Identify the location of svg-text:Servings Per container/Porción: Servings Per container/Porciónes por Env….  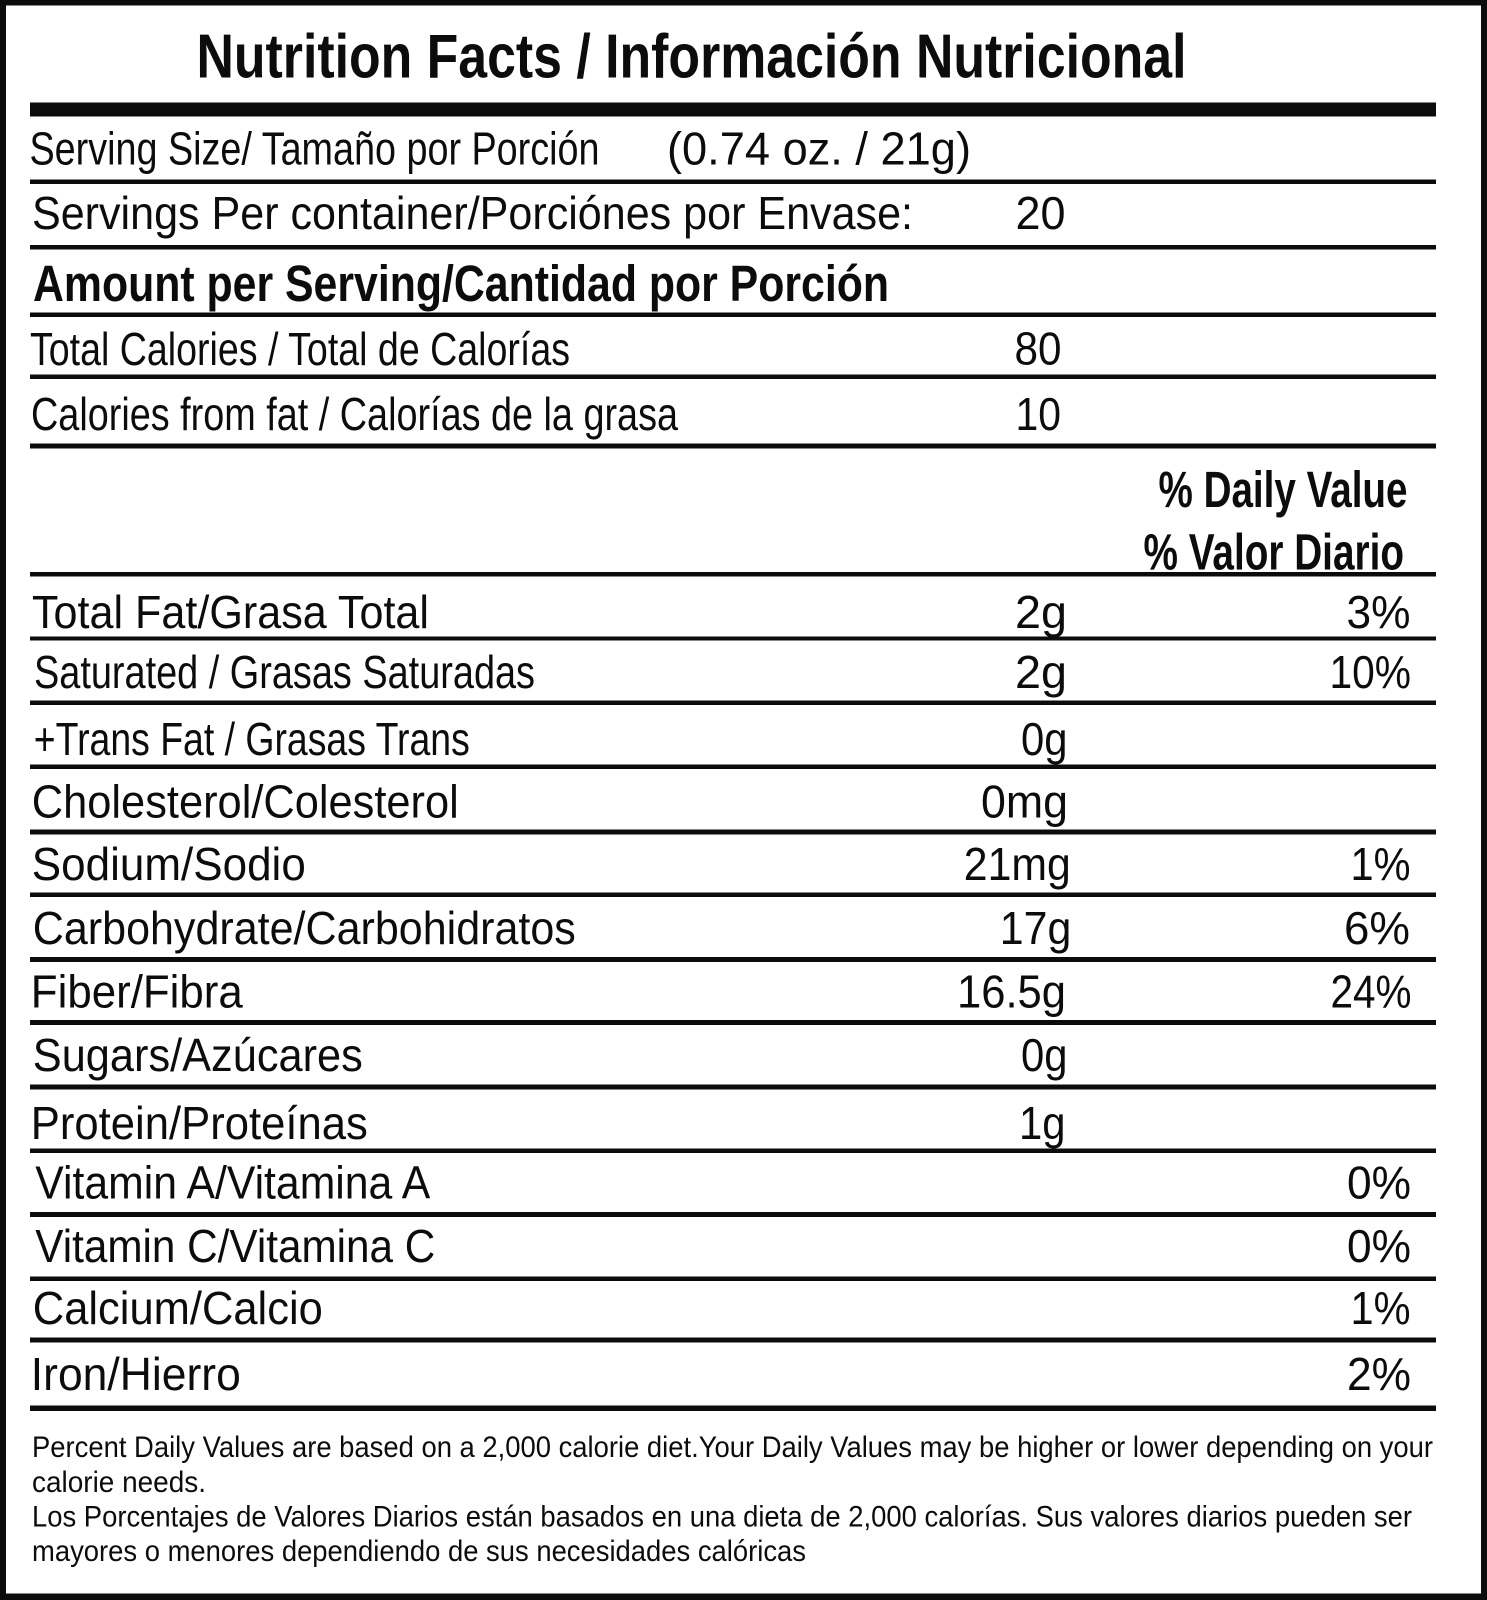
(472, 213).